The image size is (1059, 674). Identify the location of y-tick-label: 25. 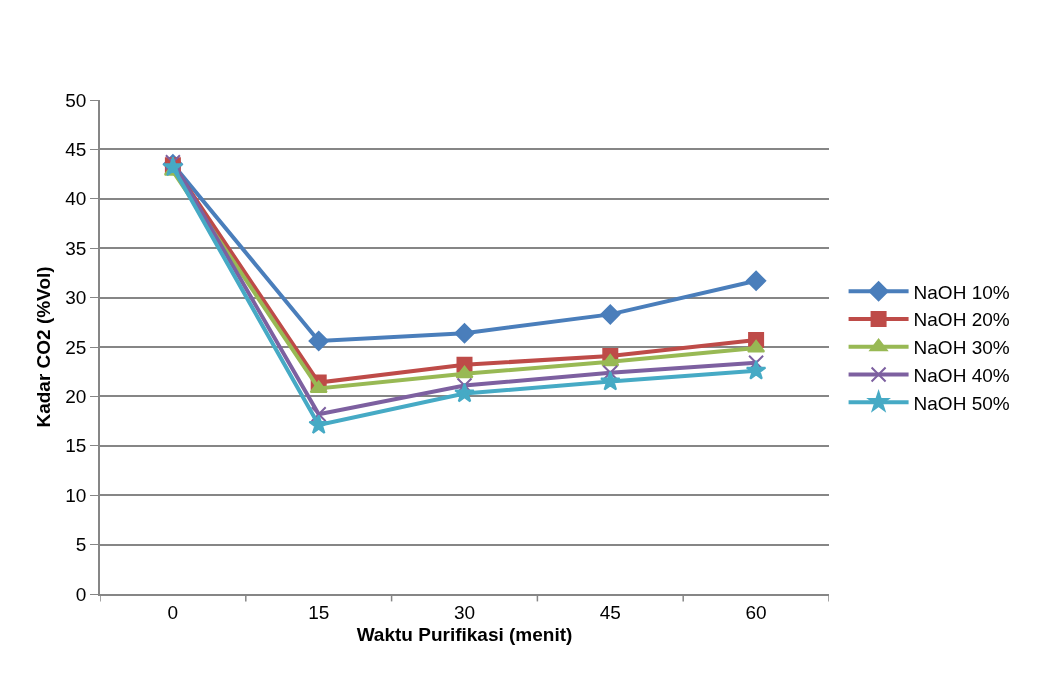
(76, 347).